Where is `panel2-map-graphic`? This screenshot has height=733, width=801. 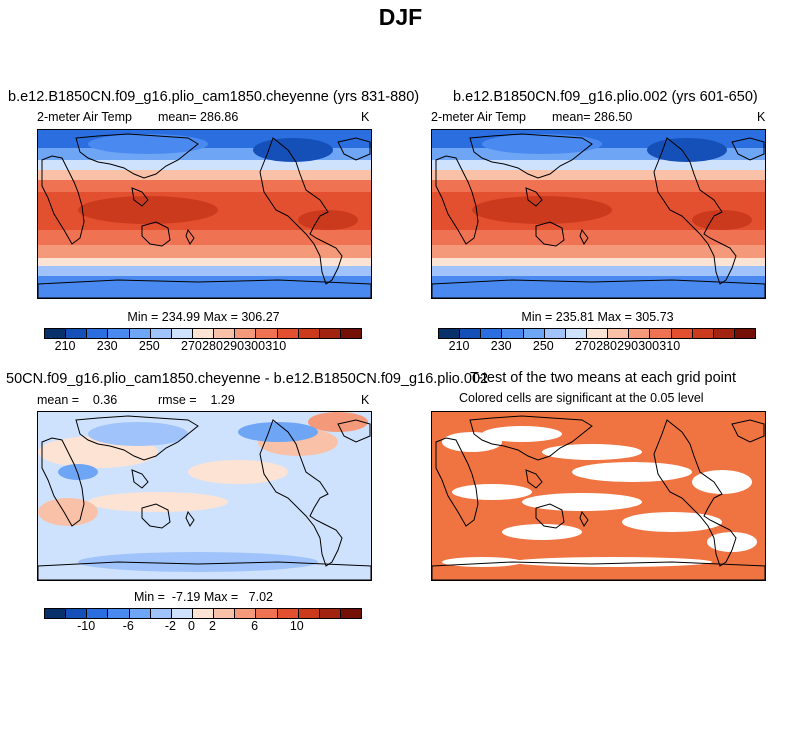
panel2-map-graphic is located at coordinates (598, 214).